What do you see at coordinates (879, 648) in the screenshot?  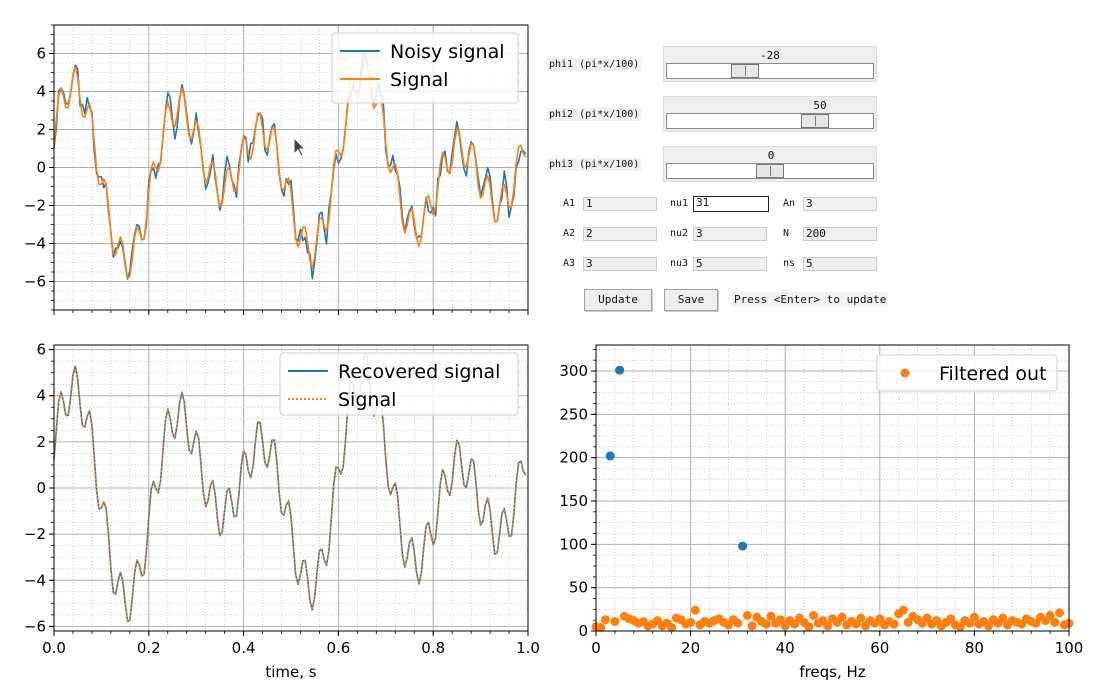 I see `x-tick-label: 60` at bounding box center [879, 648].